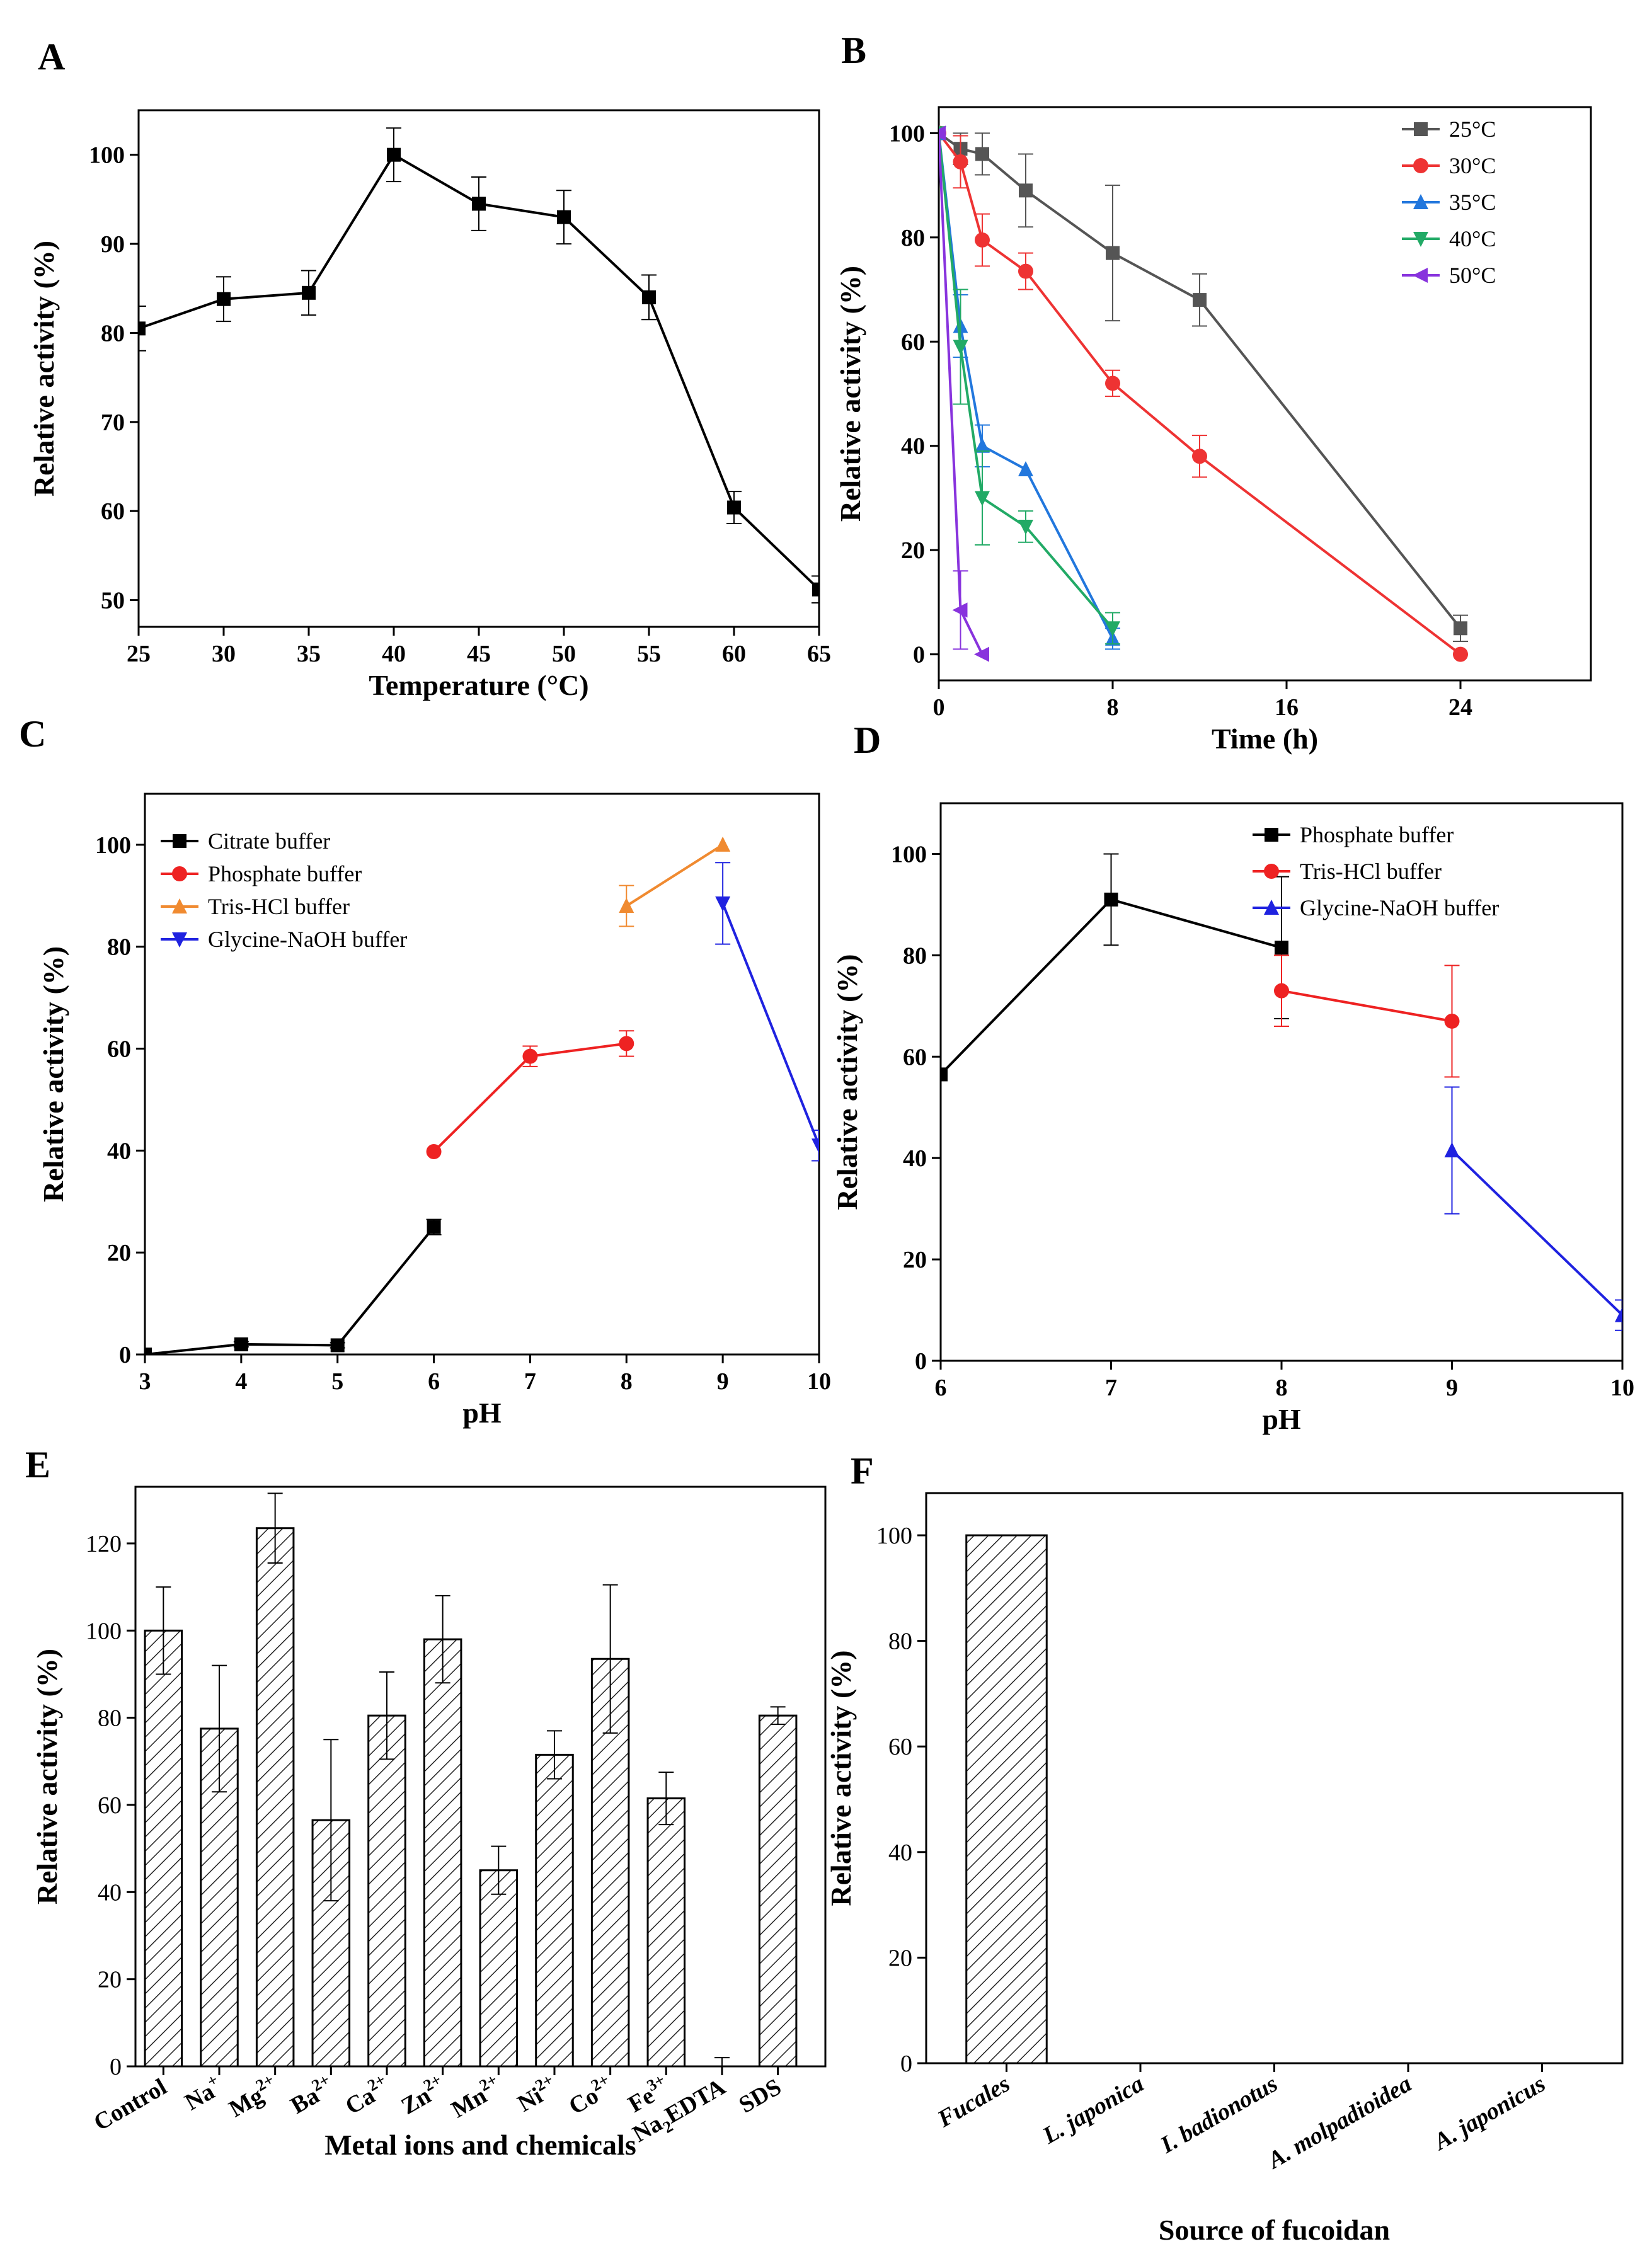 The image size is (1652, 2256). I want to click on x-tick-label: 45, so click(479, 654).